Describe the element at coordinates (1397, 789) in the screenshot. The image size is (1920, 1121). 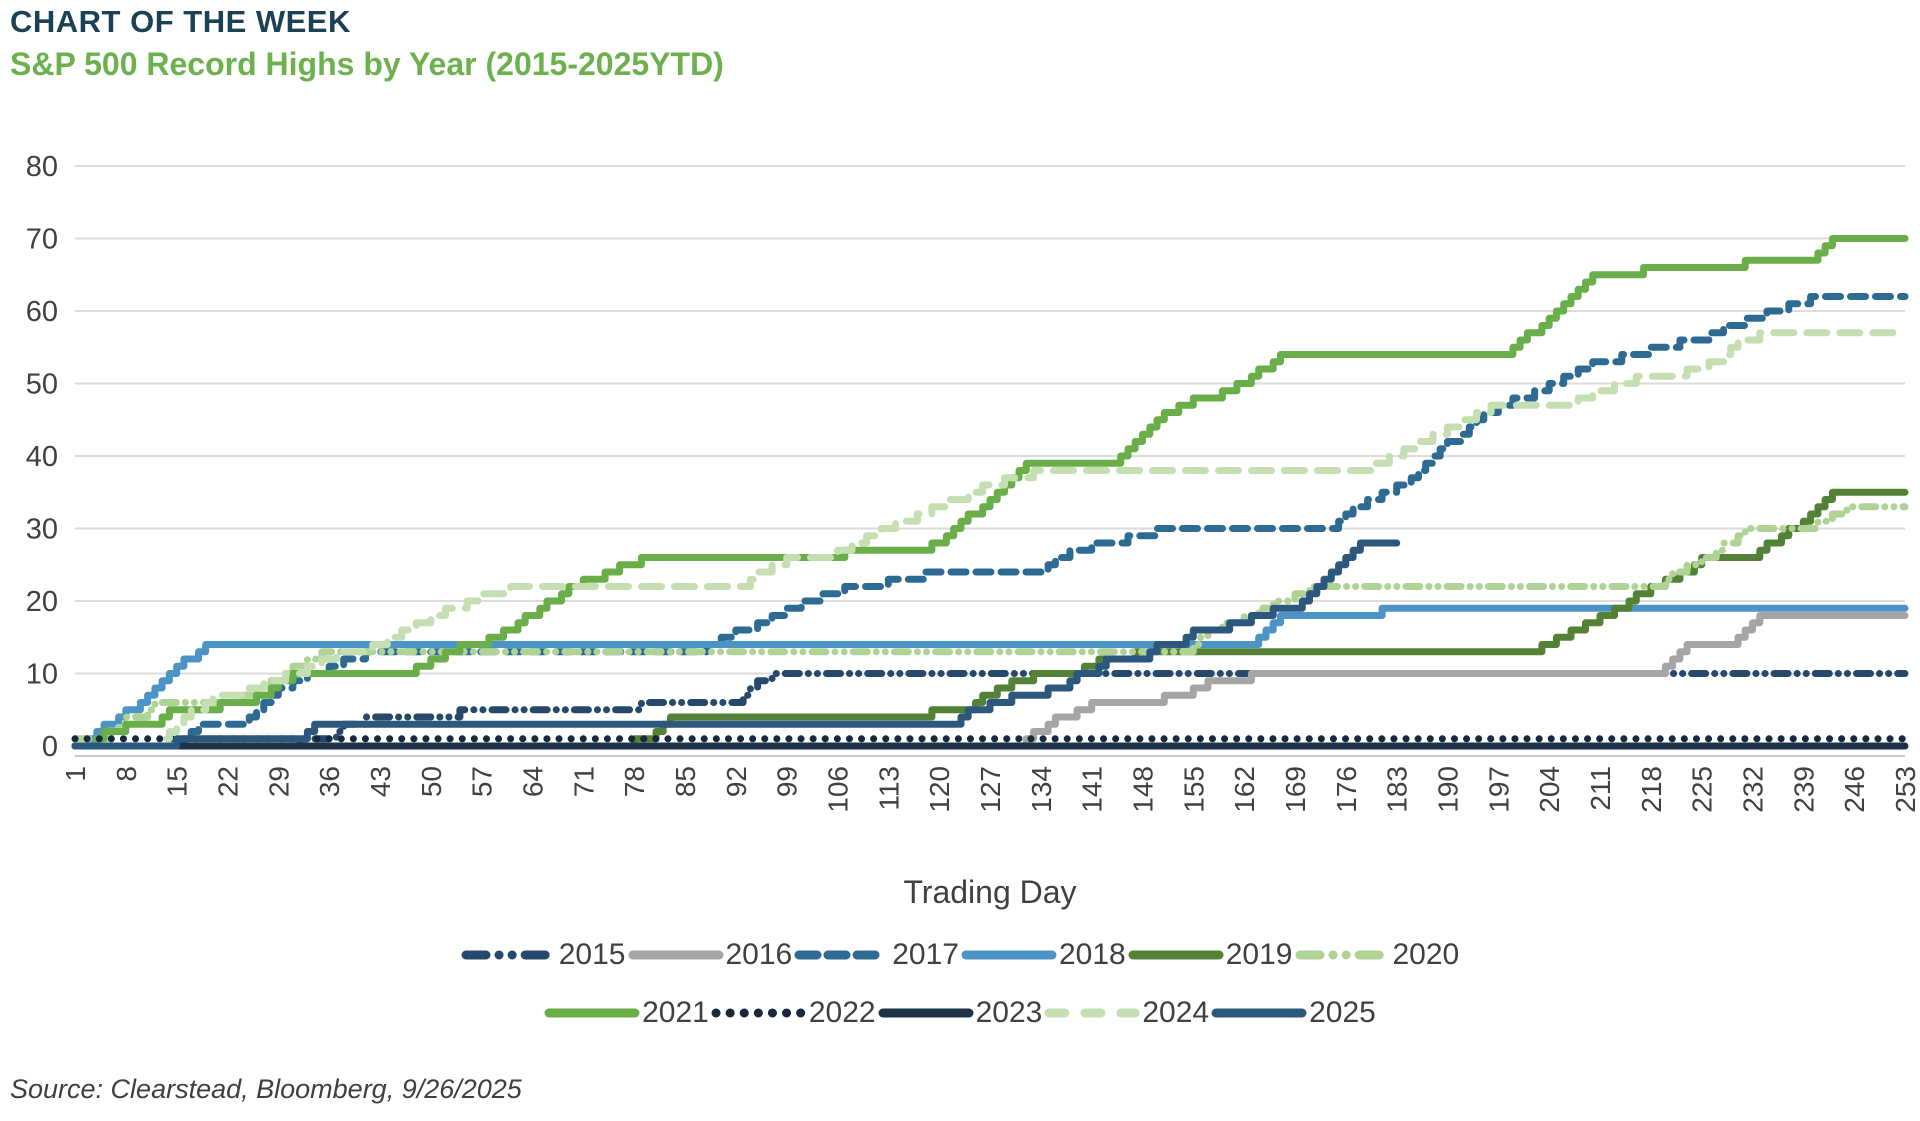
I see `x-tick-label: 183` at that location.